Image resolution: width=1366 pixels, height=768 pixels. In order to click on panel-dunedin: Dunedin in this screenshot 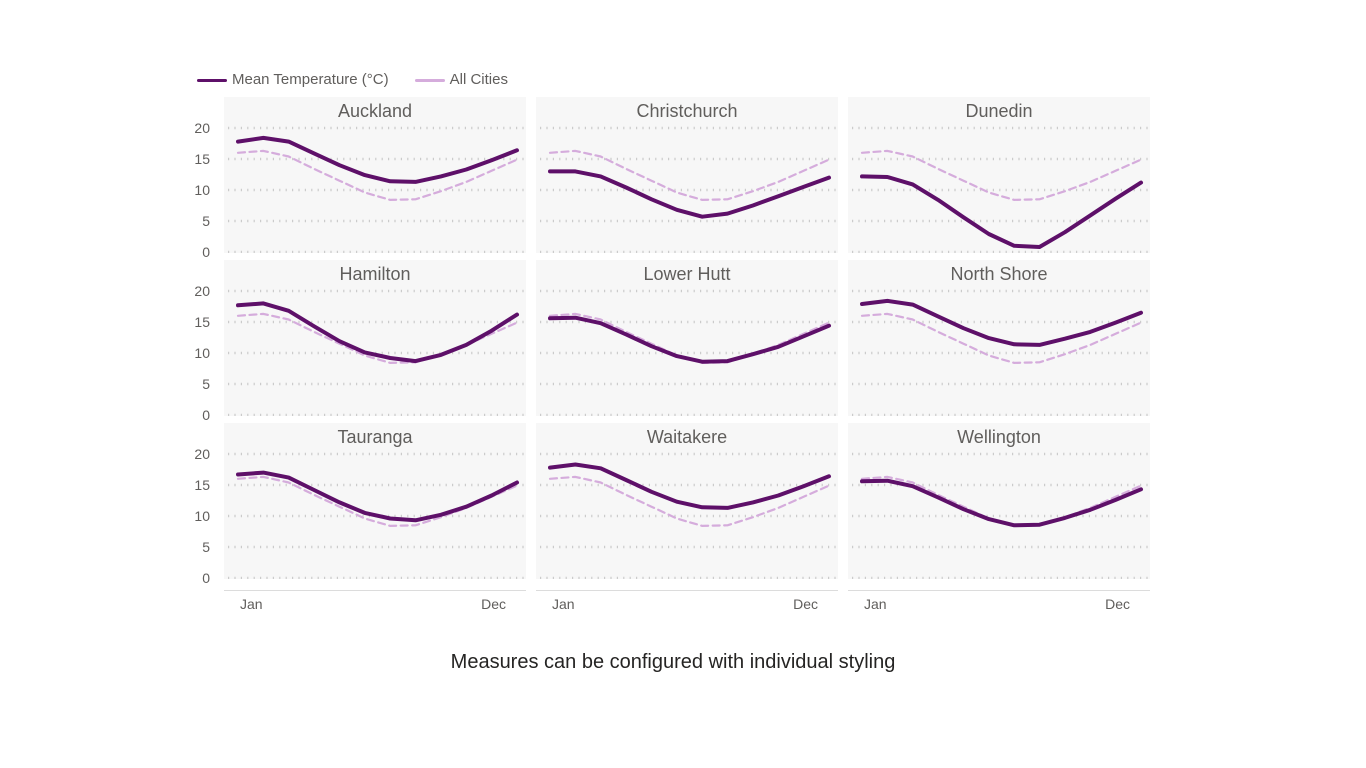, I will do `click(999, 175)`.